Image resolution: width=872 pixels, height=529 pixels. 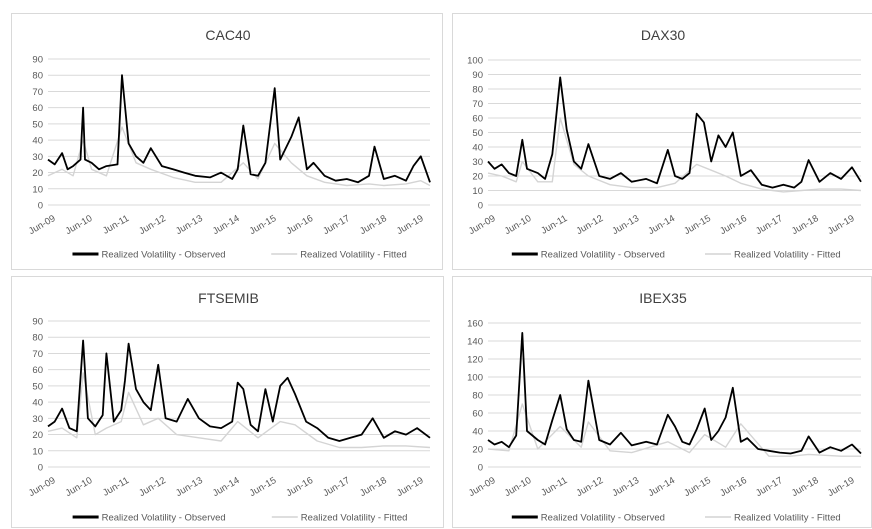 I want to click on y-tick-label: 60, so click(x=477, y=119).